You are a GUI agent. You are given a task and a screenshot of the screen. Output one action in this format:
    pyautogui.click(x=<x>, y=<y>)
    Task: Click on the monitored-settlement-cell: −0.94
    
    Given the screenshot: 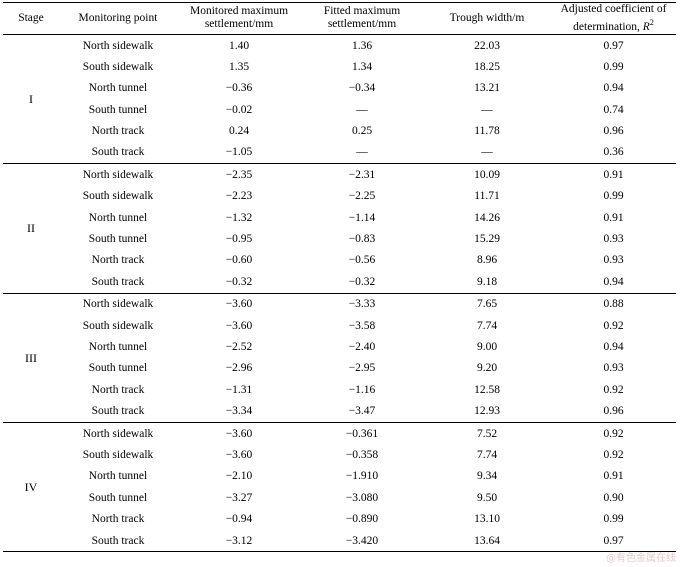 What is the action you would take?
    pyautogui.click(x=239, y=519)
    